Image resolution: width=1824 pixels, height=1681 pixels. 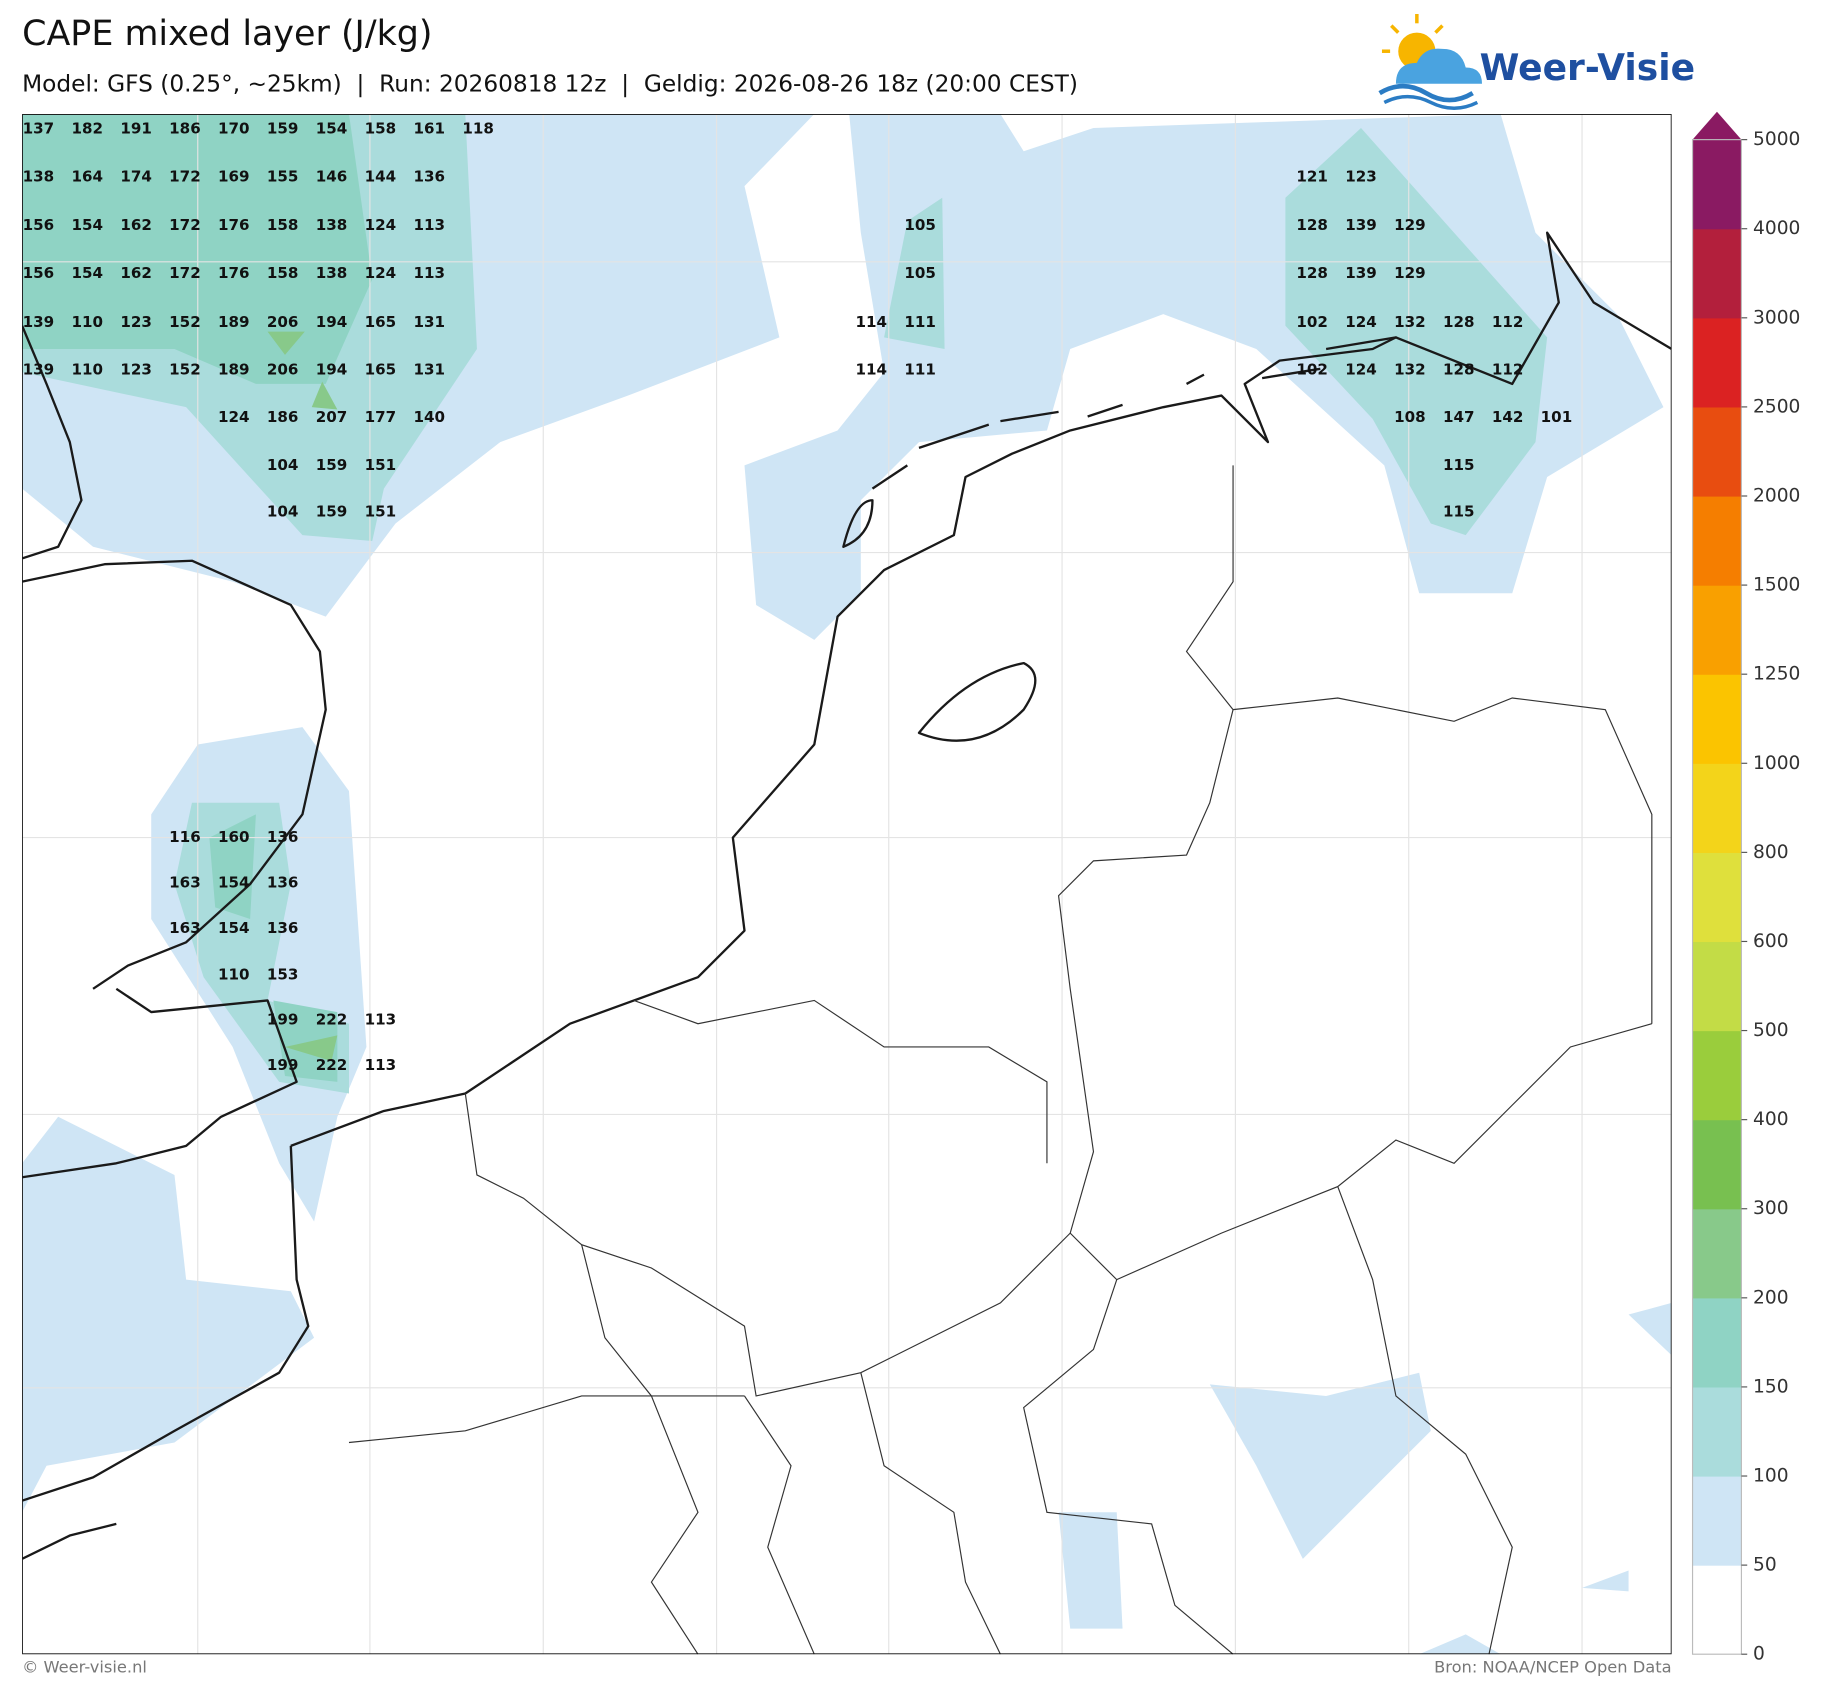 What do you see at coordinates (1759, 1654) in the screenshot?
I see `colorbar-label: 0` at bounding box center [1759, 1654].